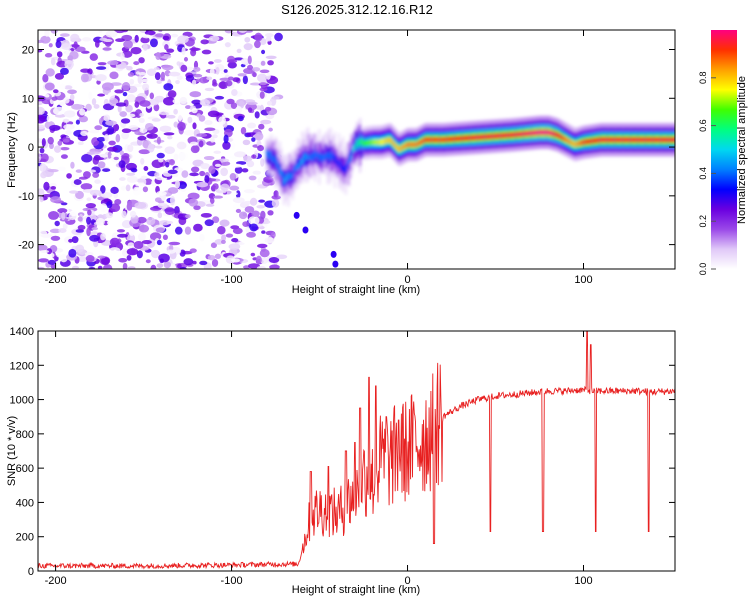 The image size is (750, 600). I want to click on y-tick-label: 1200, so click(22, 366).